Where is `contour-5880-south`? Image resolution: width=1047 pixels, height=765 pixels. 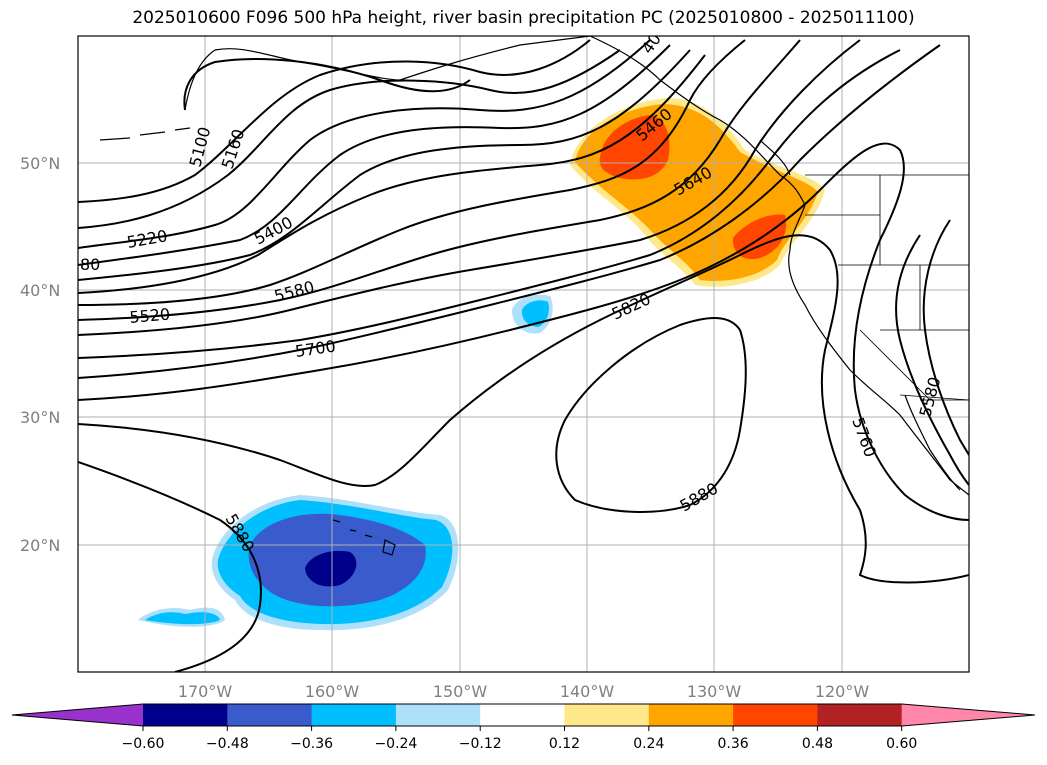 contour-5880-south is located at coordinates (651, 415).